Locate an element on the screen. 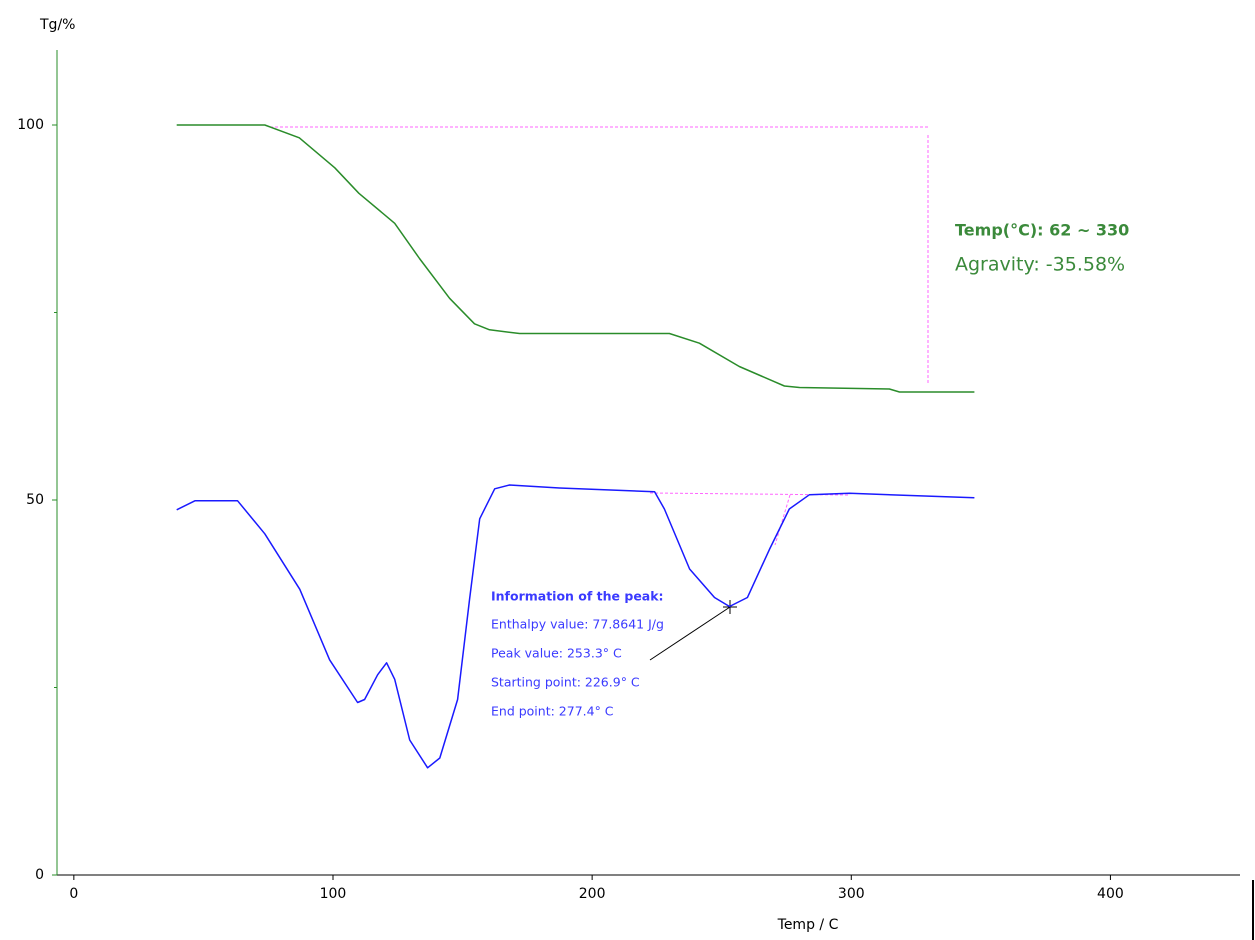  y-tick-label: 0 is located at coordinates (39, 875).